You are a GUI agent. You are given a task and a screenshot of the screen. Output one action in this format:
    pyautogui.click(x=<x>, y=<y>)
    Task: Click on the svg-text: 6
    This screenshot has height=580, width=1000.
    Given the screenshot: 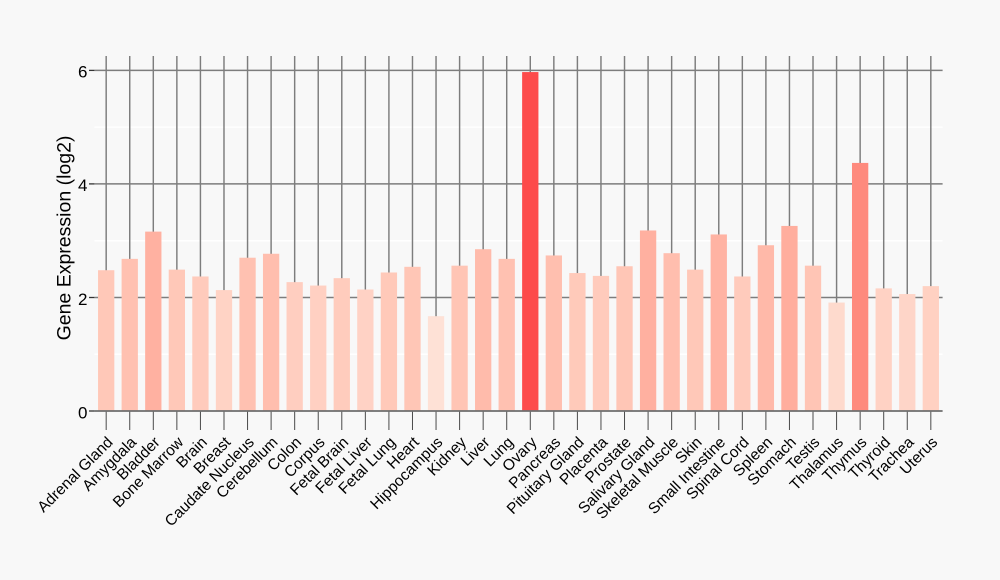 What is the action you would take?
    pyautogui.click(x=82, y=72)
    